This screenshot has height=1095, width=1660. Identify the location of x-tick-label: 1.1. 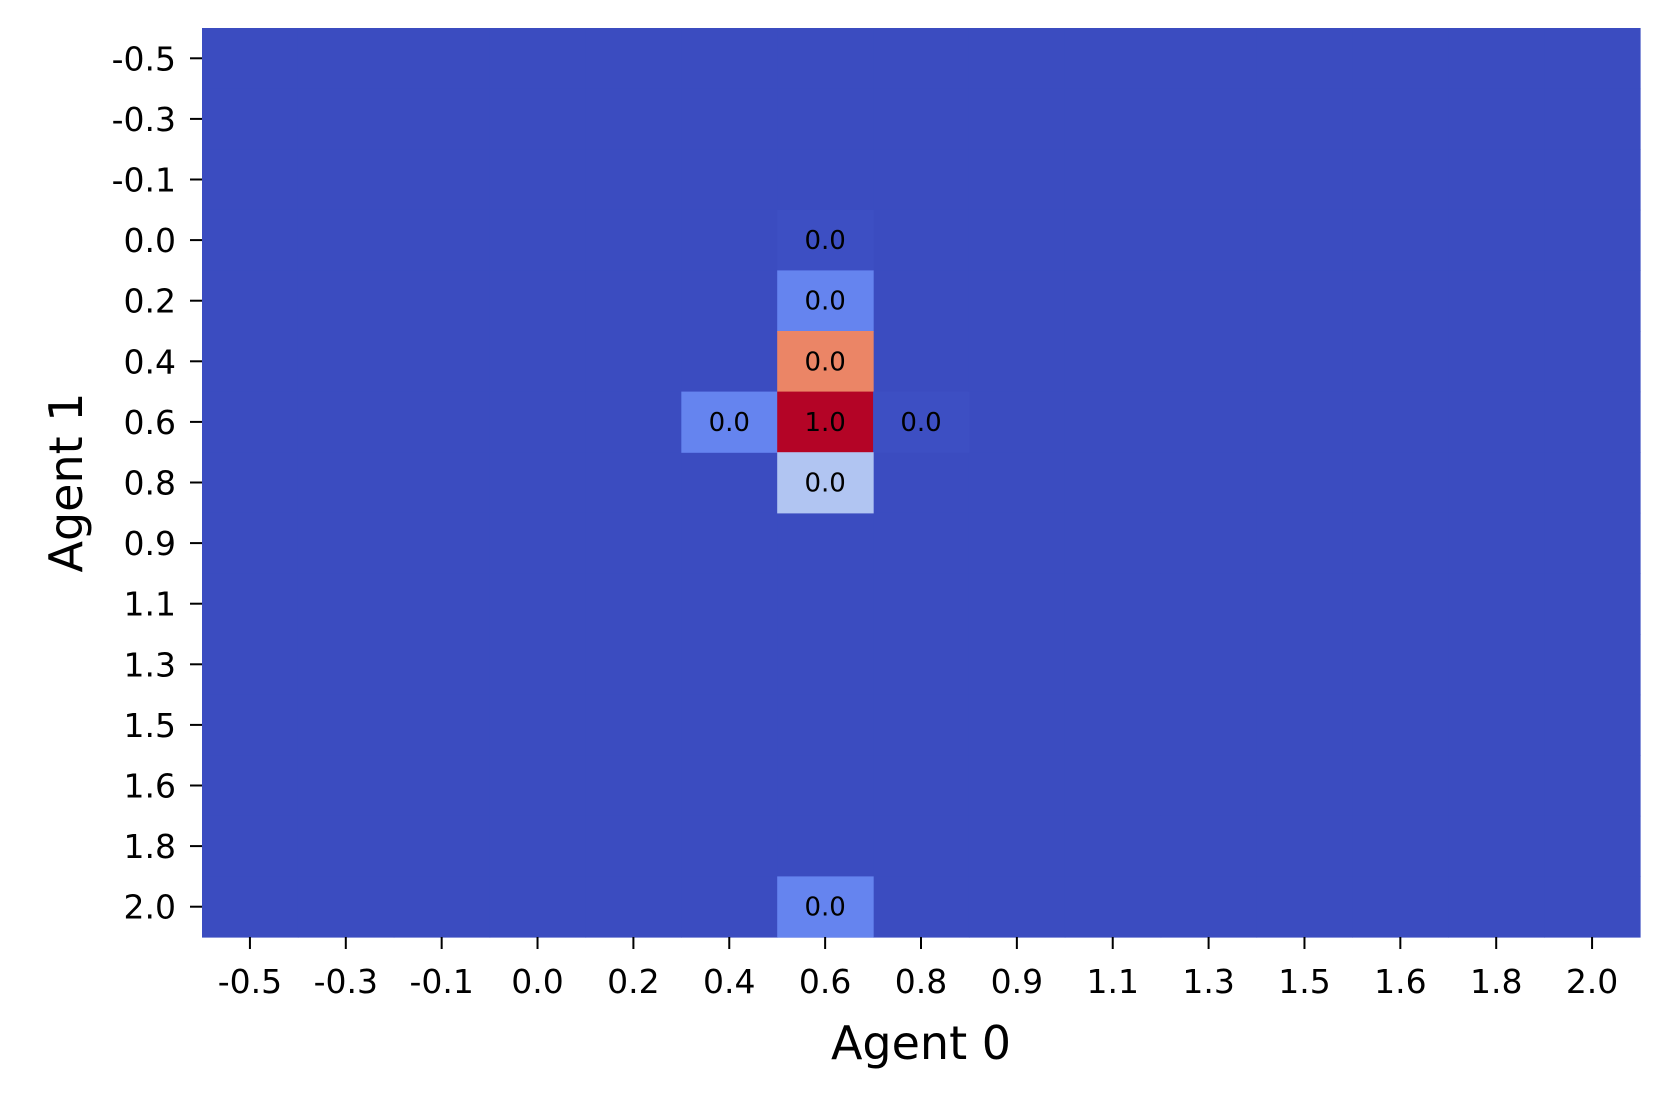
(1112, 981).